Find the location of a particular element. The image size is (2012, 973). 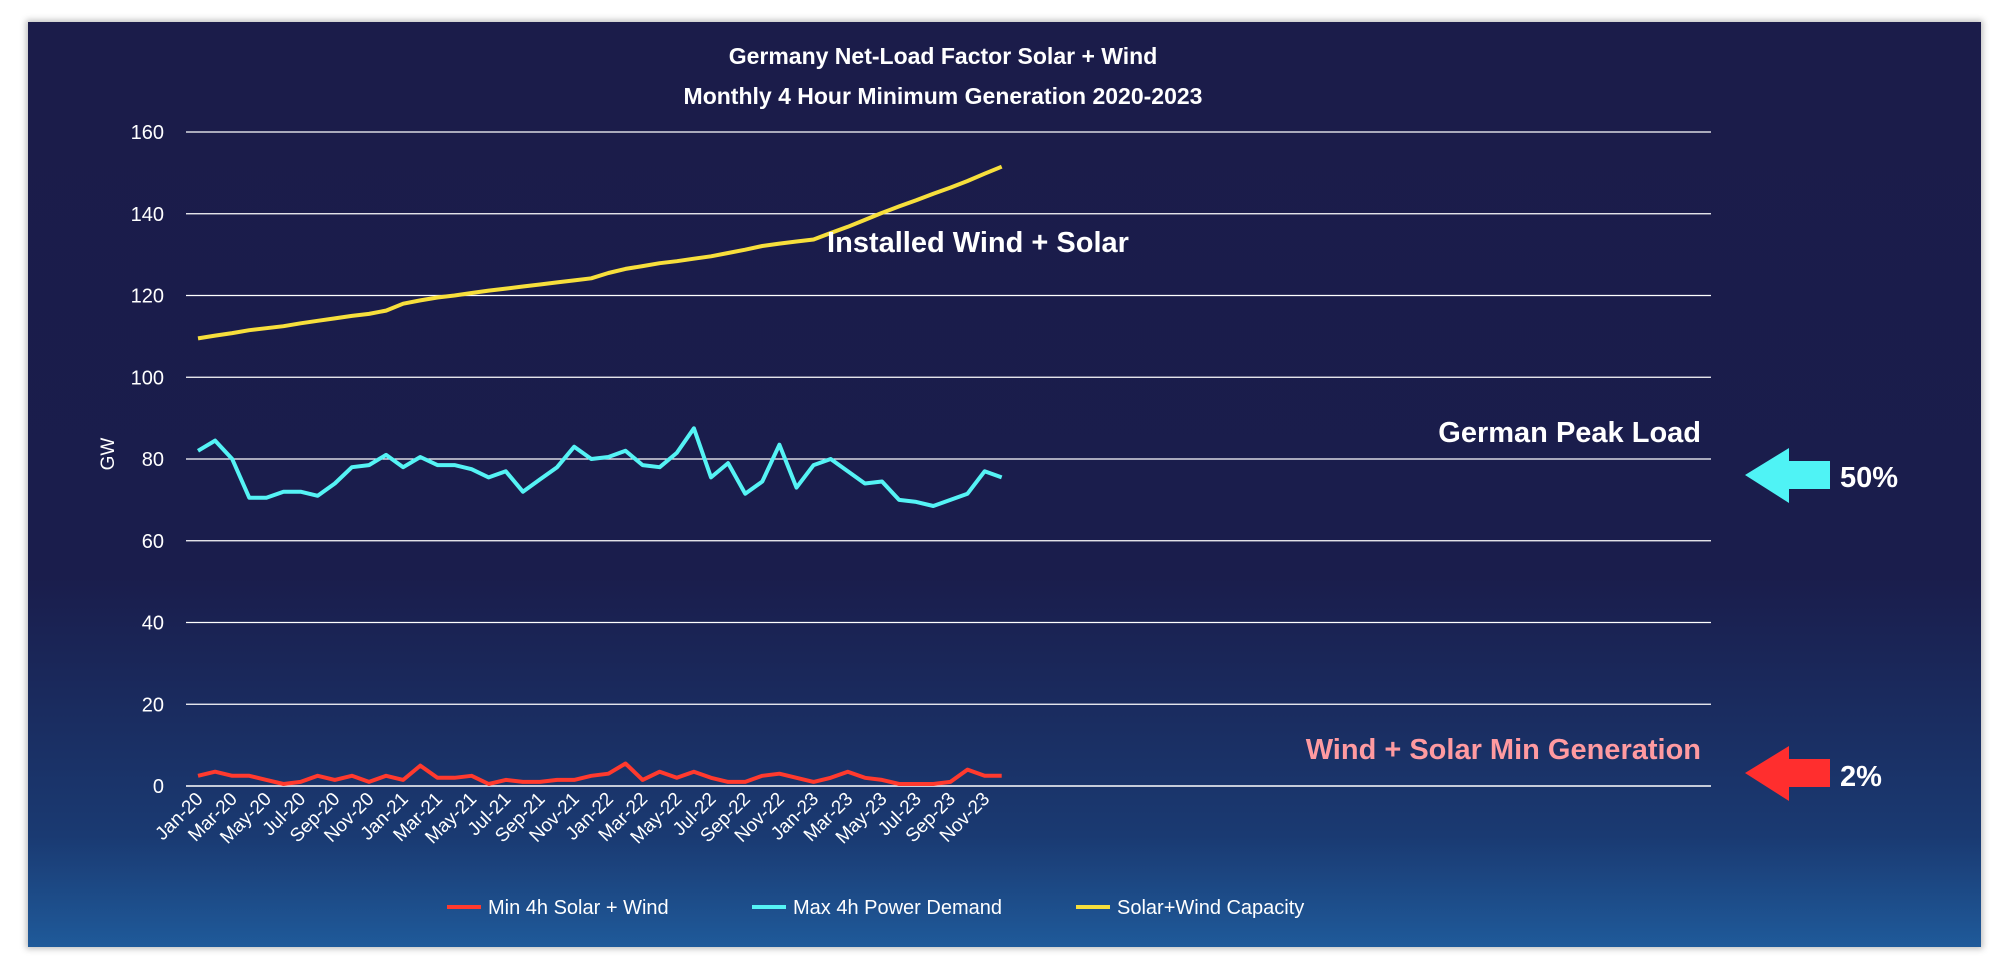

series-line-min-solar-wind is located at coordinates (599, 773).